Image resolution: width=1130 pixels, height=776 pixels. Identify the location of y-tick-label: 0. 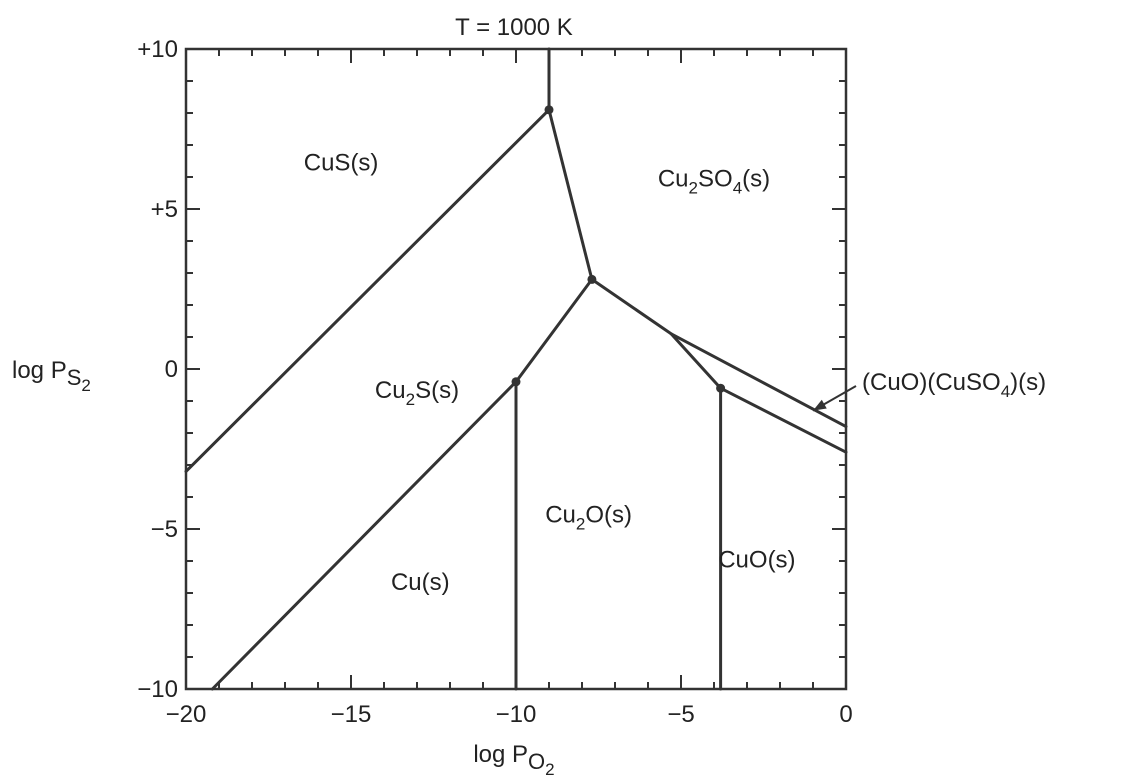
(171, 369).